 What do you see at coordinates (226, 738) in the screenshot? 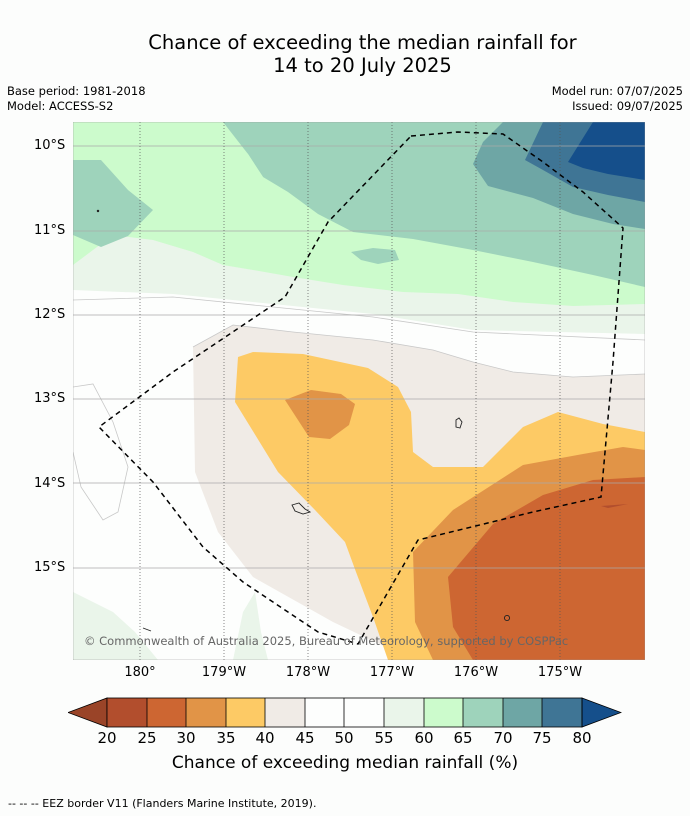
I see `colorbar-tick-35: 35` at bounding box center [226, 738].